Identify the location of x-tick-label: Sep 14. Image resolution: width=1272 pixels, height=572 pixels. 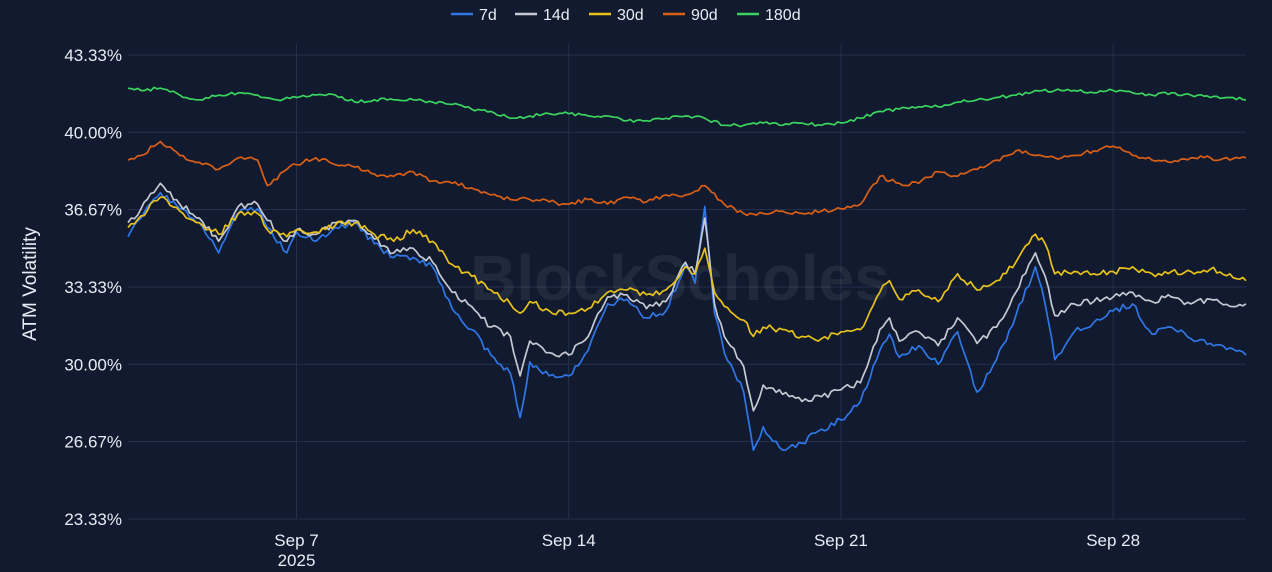
(569, 540).